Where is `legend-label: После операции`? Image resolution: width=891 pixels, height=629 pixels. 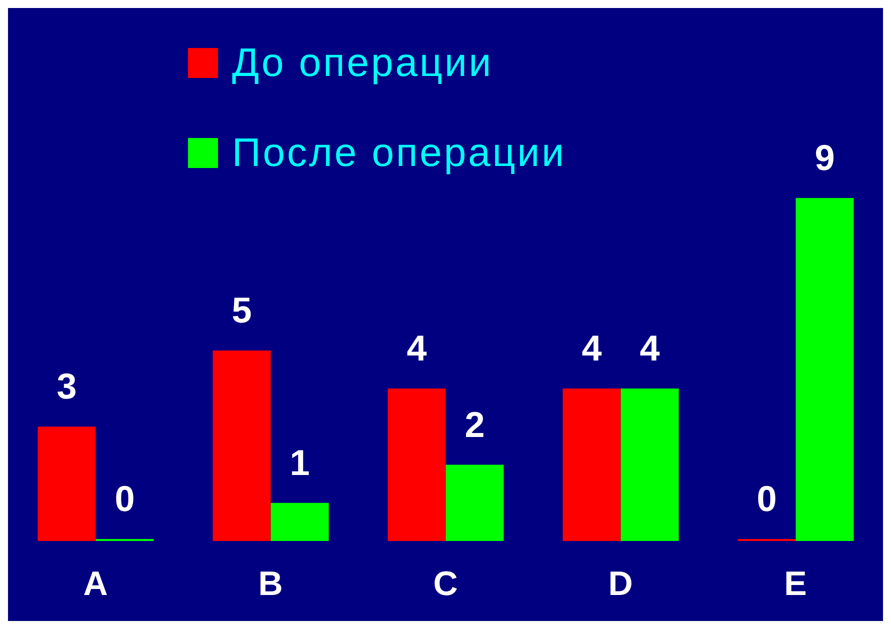
legend-label: После операции is located at coordinates (399, 153).